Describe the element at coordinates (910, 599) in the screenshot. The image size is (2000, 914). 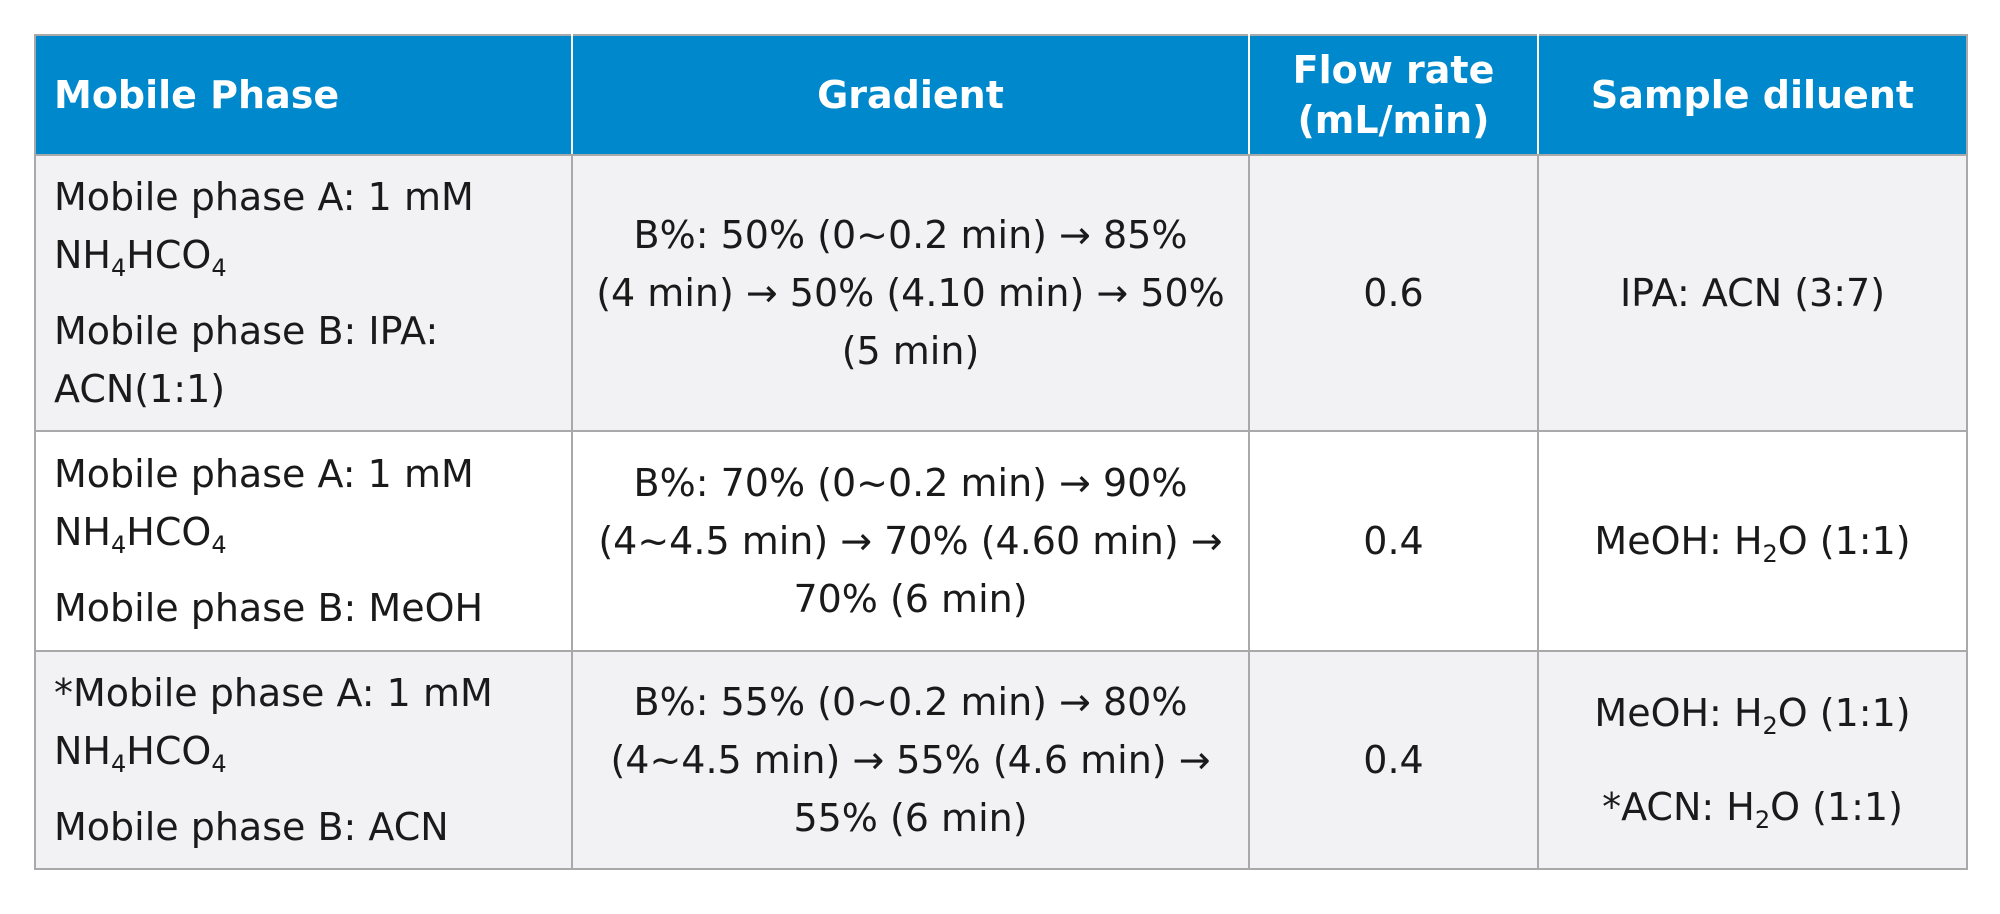
I see `gradient-line: 70% (6 min)` at that location.